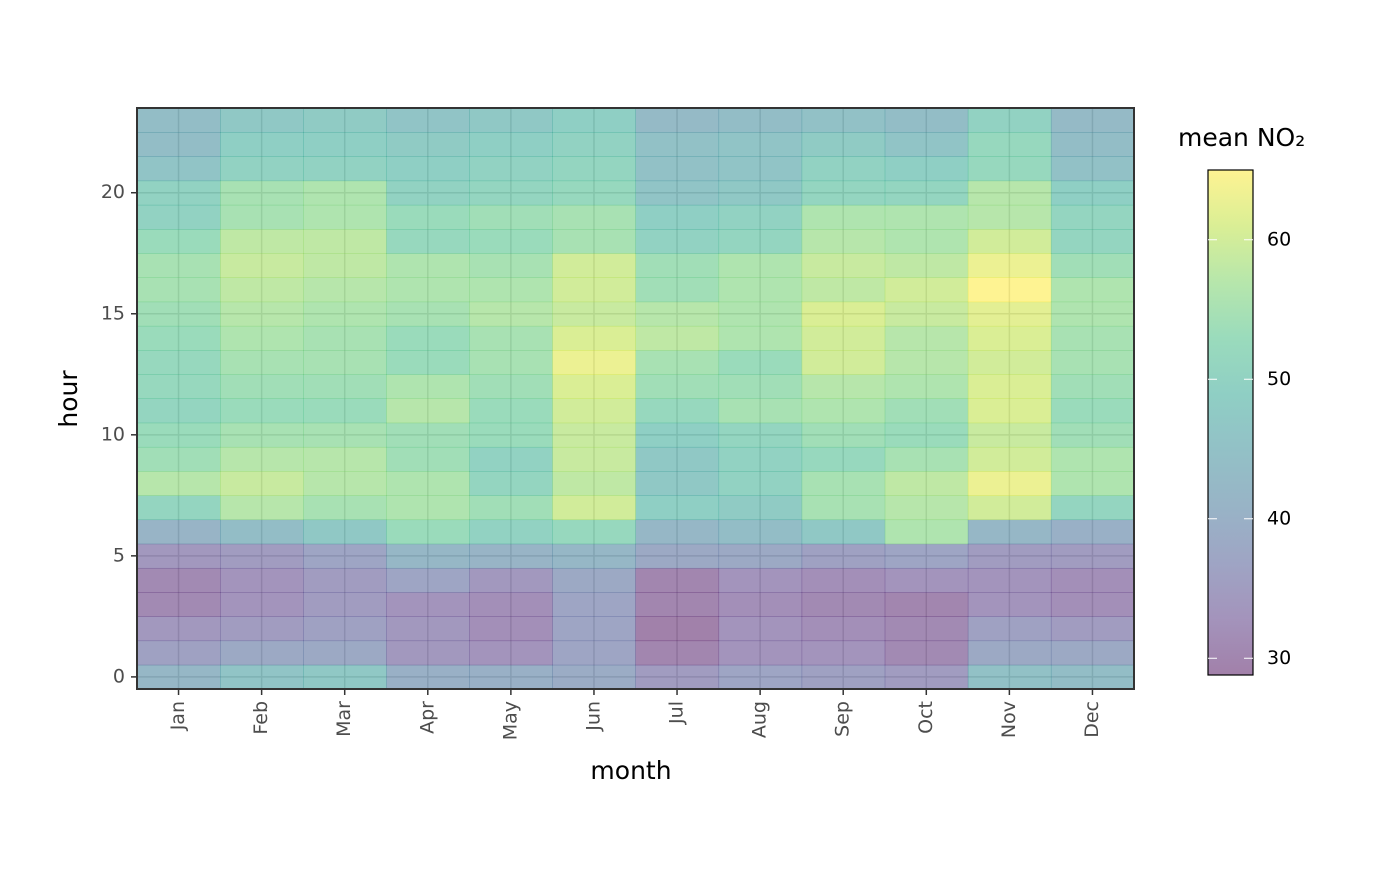 The height and width of the screenshot is (870, 1400). Describe the element at coordinates (113, 434) in the screenshot. I see `y-tick-label: 10` at that location.